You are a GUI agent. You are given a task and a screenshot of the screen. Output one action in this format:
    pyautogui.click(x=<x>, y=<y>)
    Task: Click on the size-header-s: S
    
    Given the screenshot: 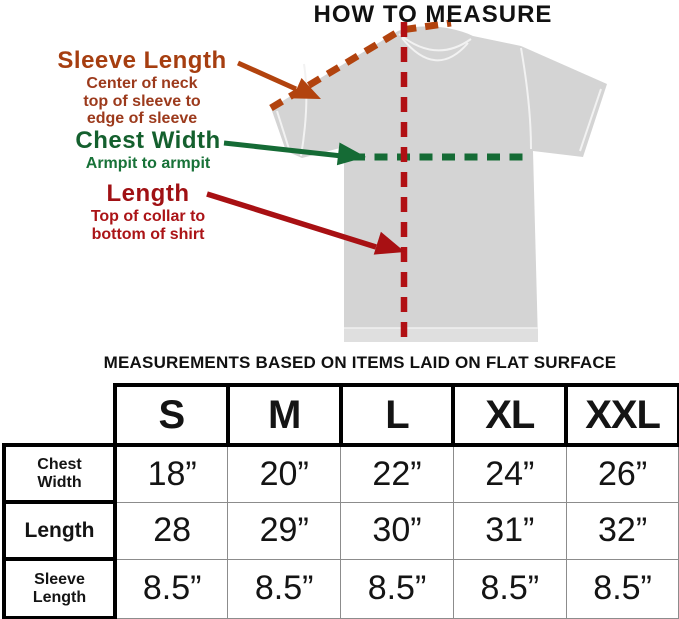 What is the action you would take?
    pyautogui.click(x=171, y=415)
    